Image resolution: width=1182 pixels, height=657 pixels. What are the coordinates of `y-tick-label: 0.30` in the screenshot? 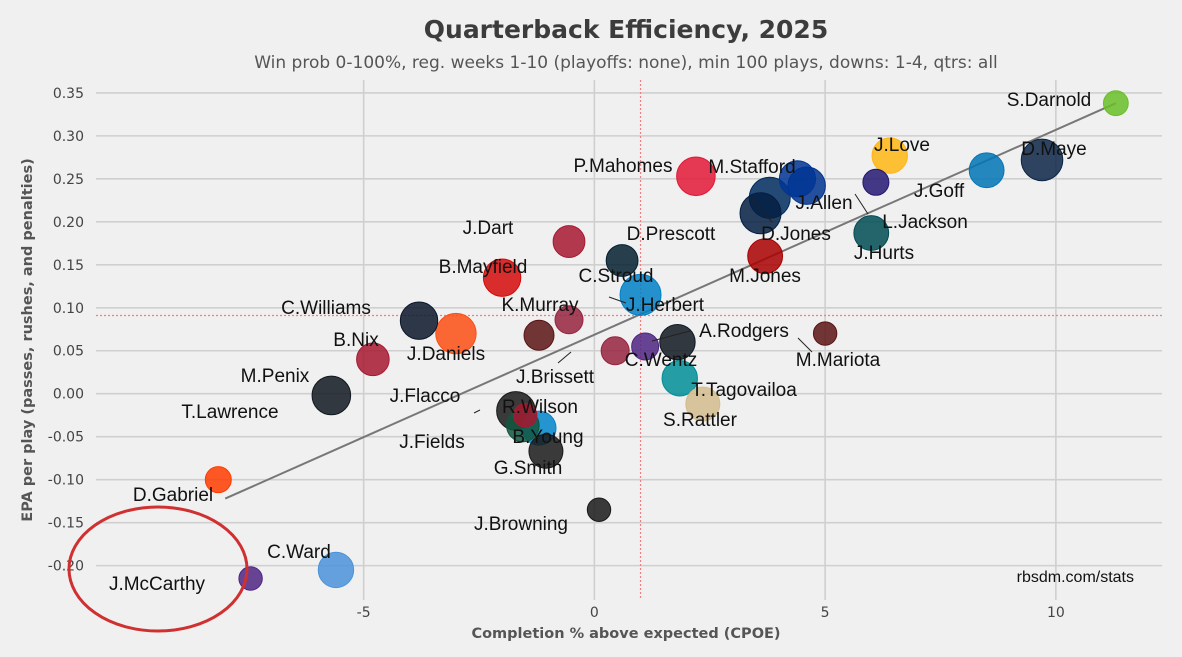 It's located at (68, 137).